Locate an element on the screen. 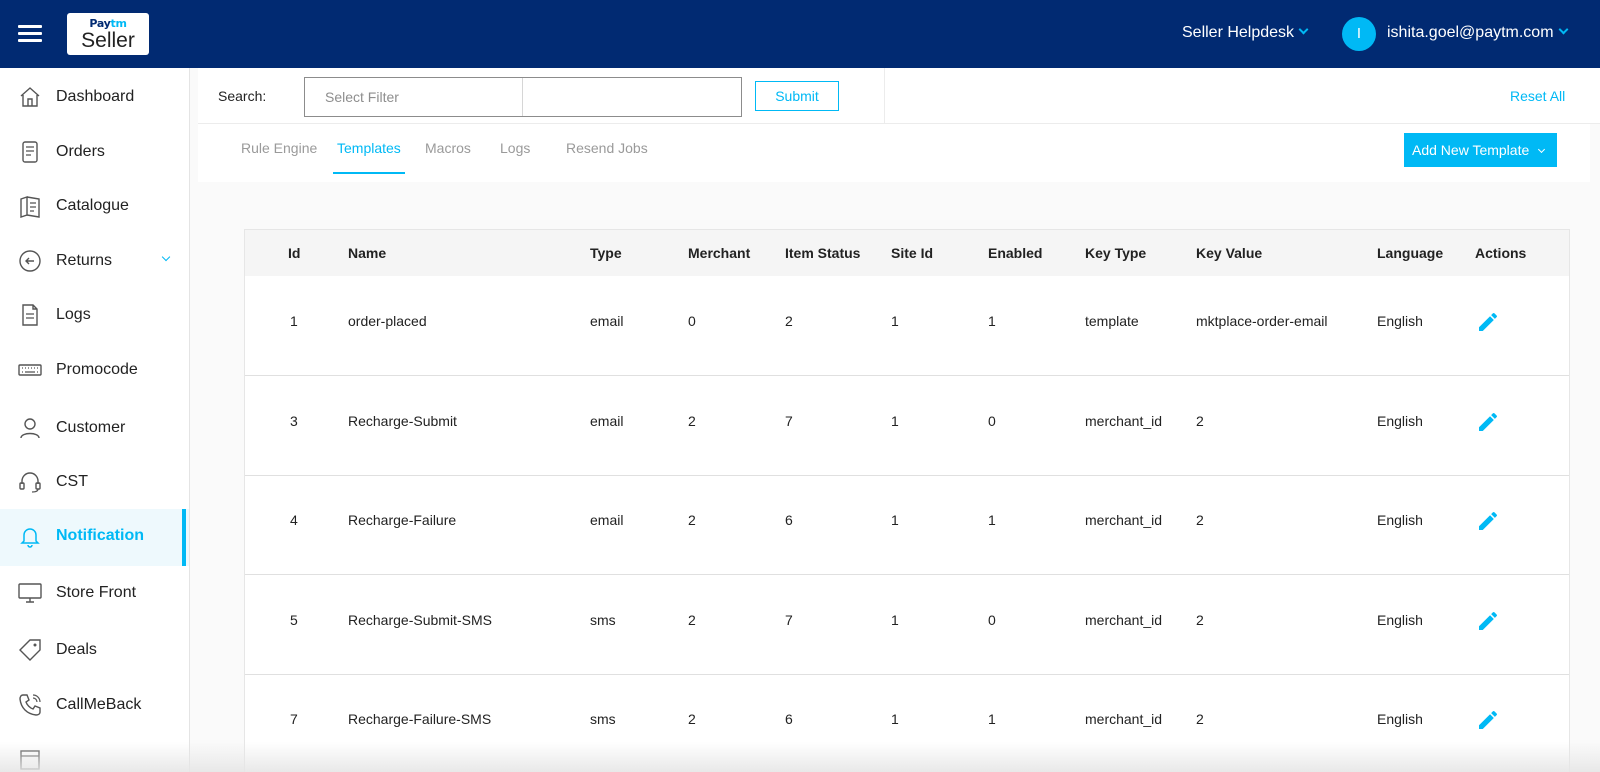 The image size is (1600, 772). cell-name: Recharge-Submit-SMS is located at coordinates (420, 620).